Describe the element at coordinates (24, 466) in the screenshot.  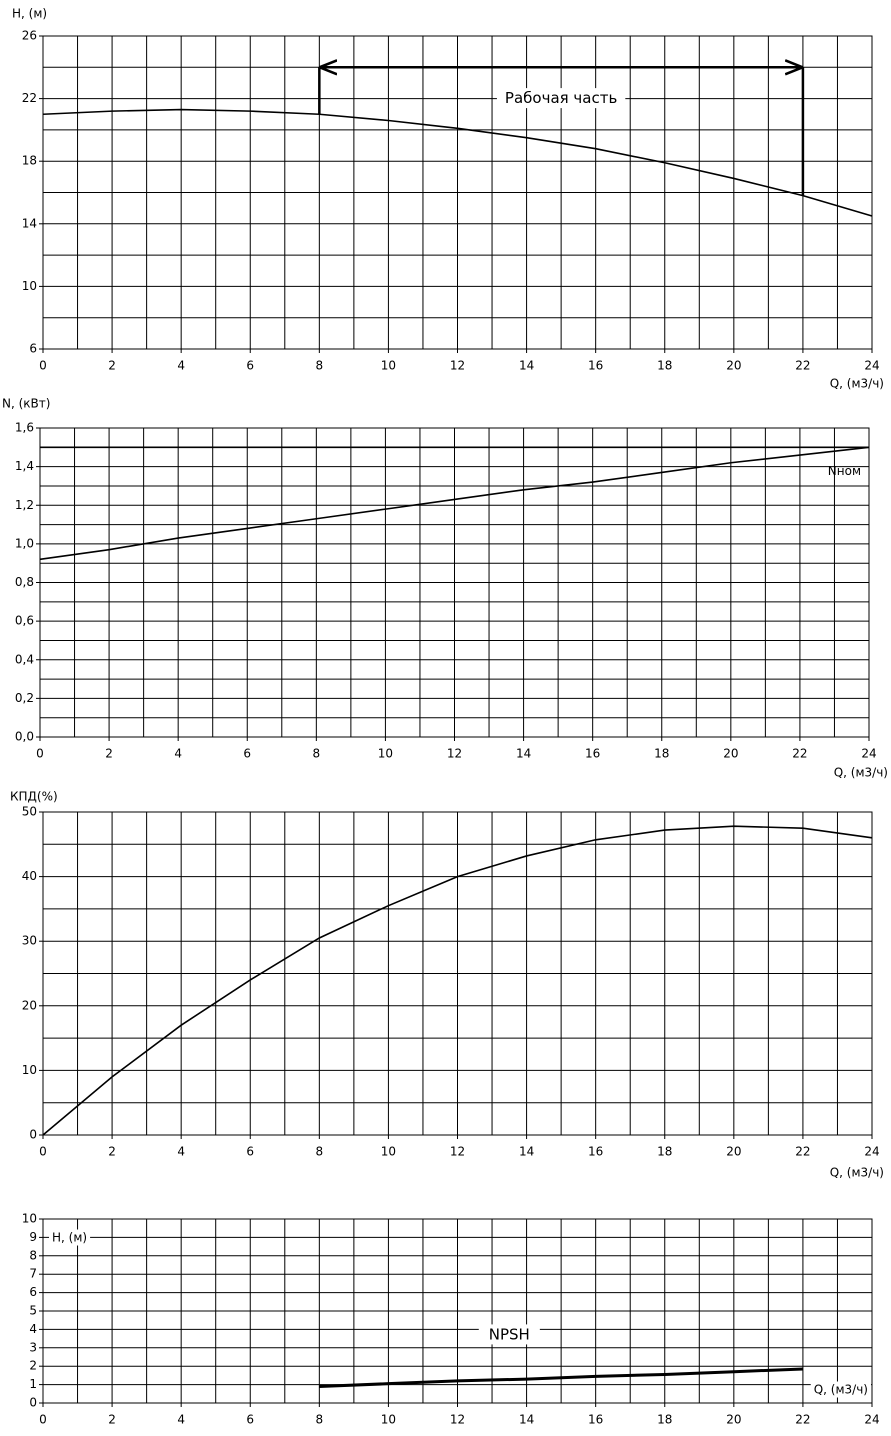
I see `y-tick-label: 1,4` at that location.